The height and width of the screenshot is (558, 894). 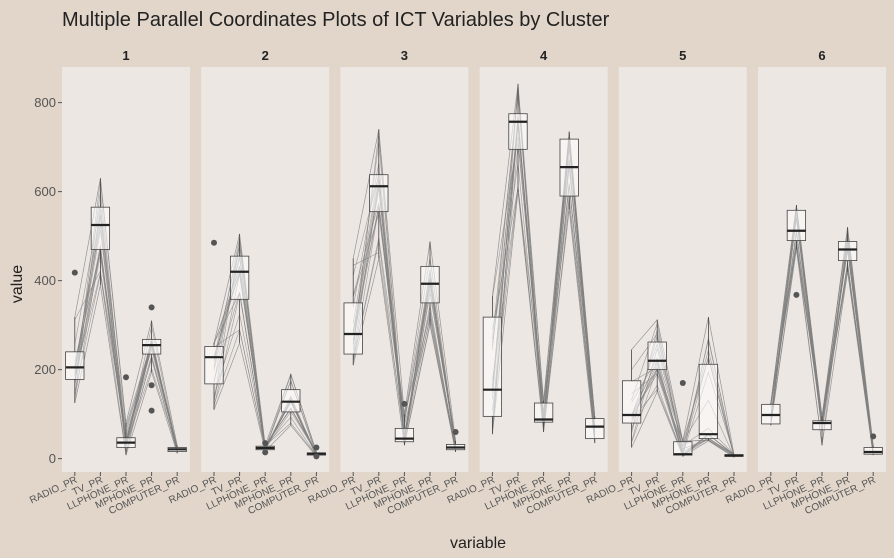 What do you see at coordinates (45, 191) in the screenshot?
I see `y-tick-label: 600` at bounding box center [45, 191].